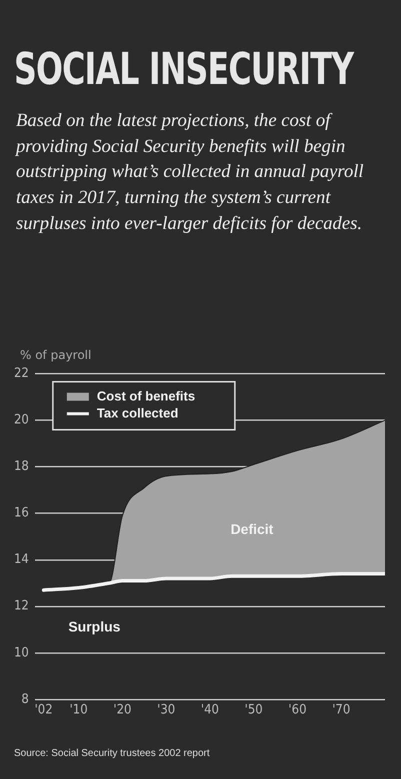 This screenshot has height=779, width=401. Describe the element at coordinates (25, 699) in the screenshot. I see `y-tick-label: 8` at that location.